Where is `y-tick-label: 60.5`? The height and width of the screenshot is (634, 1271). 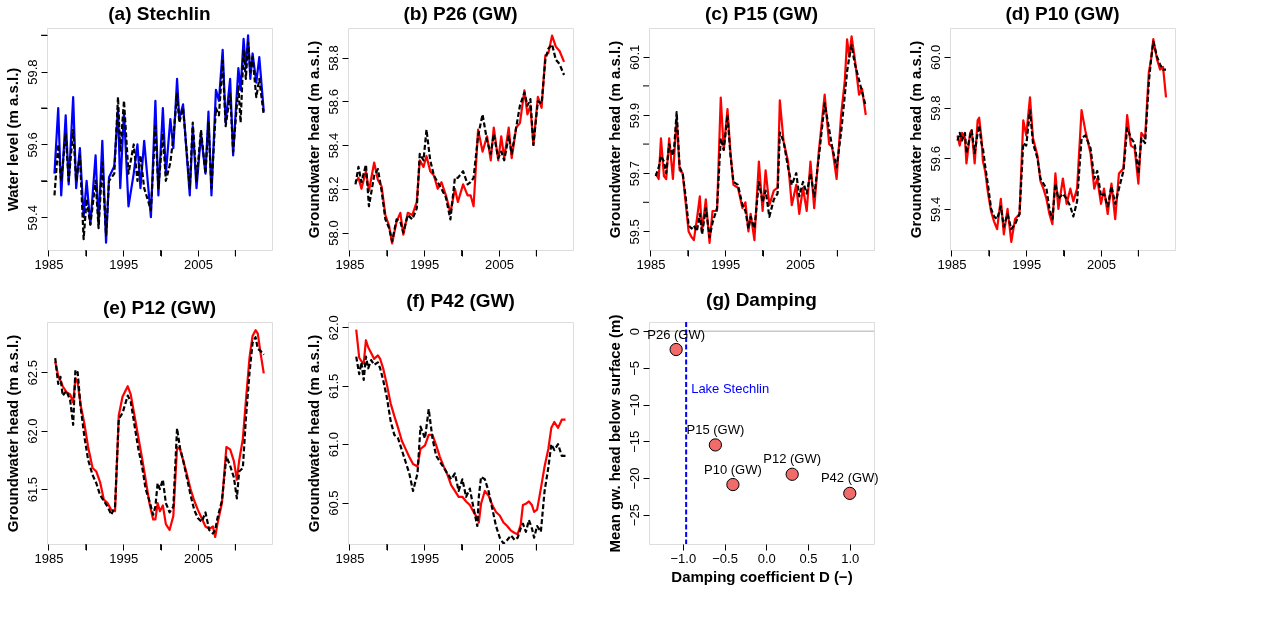
y-tick-label: 60.5 is located at coordinates (333, 503).